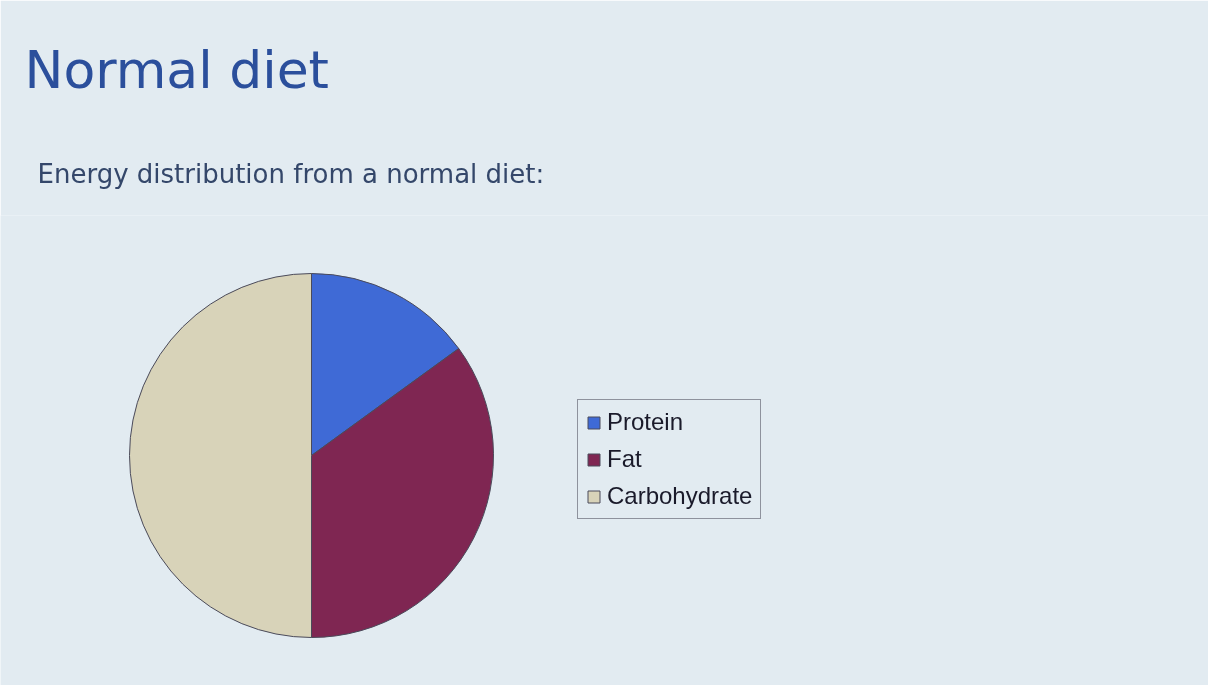 The image size is (1208, 685). Describe the element at coordinates (177, 69) in the screenshot. I see `chart-title: Normal diet` at that location.